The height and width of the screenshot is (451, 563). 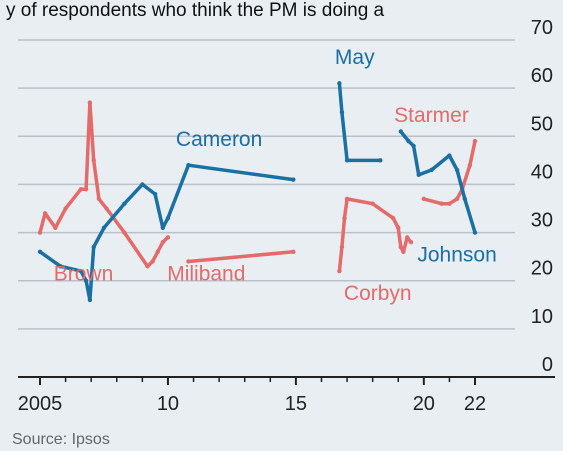 I want to click on y-axis-ticks: 0 10 20 30 40 50 60 70, so click(x=542, y=196).